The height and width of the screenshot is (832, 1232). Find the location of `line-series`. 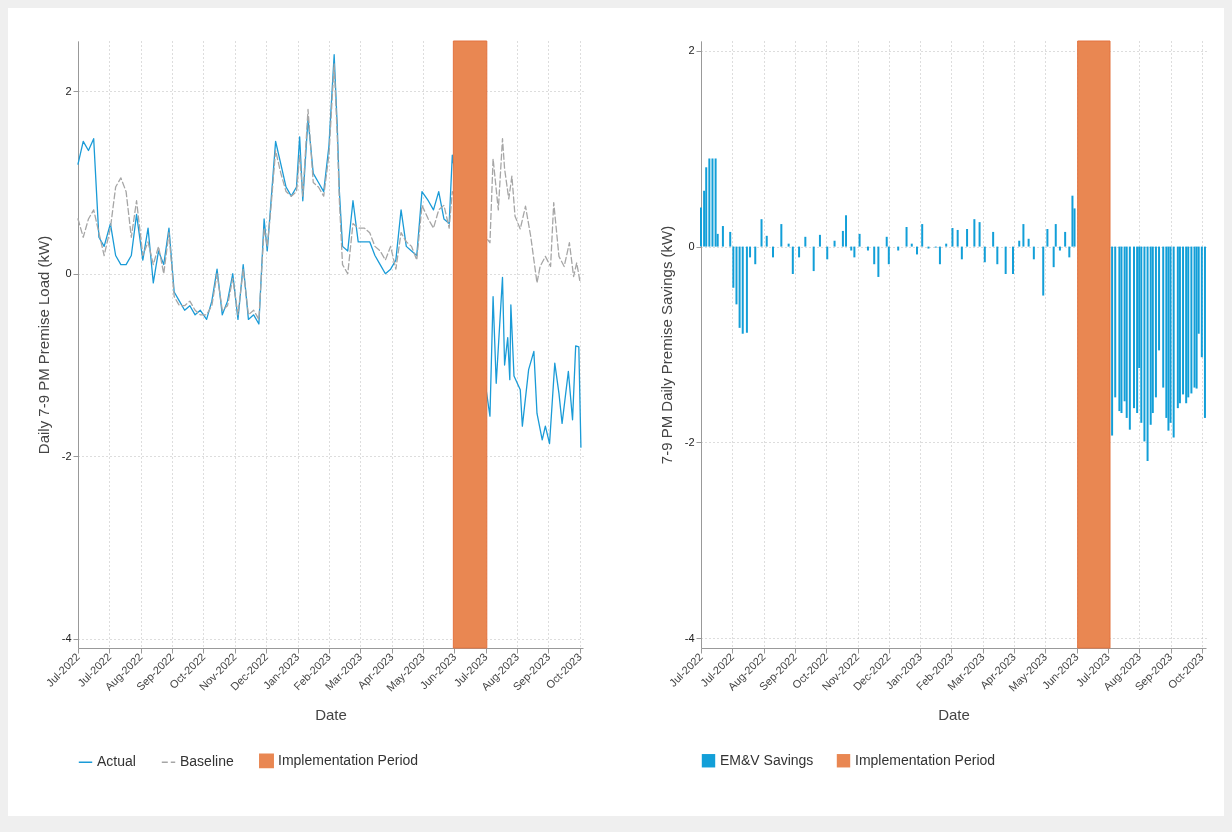

line-series is located at coordinates (329, 192).